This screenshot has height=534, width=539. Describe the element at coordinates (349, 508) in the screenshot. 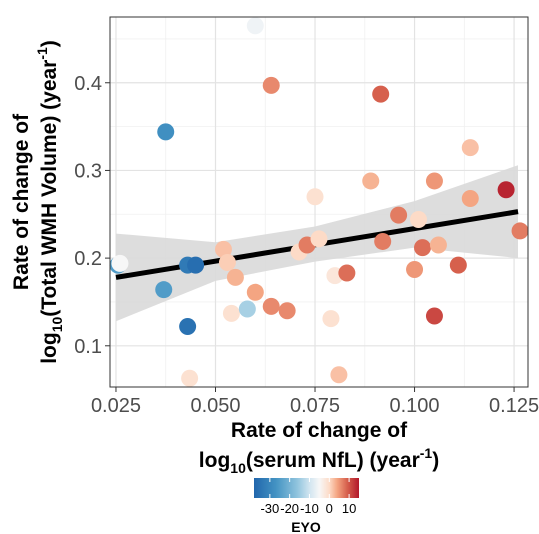

I see `colorbar-tick-label: 10` at that location.